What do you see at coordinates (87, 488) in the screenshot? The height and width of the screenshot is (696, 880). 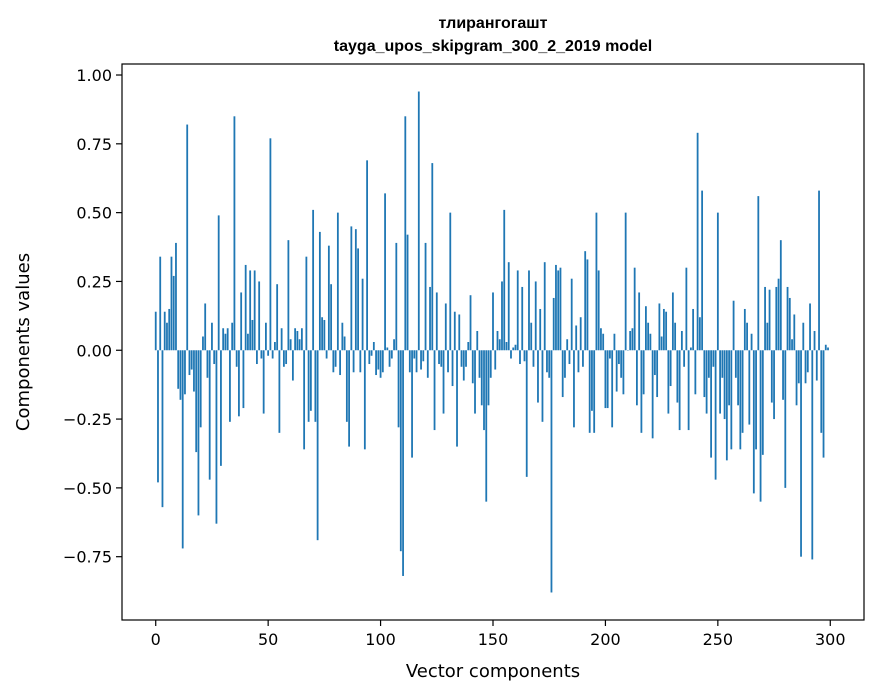 I see `y-tick-label: −0.50` at bounding box center [87, 488].